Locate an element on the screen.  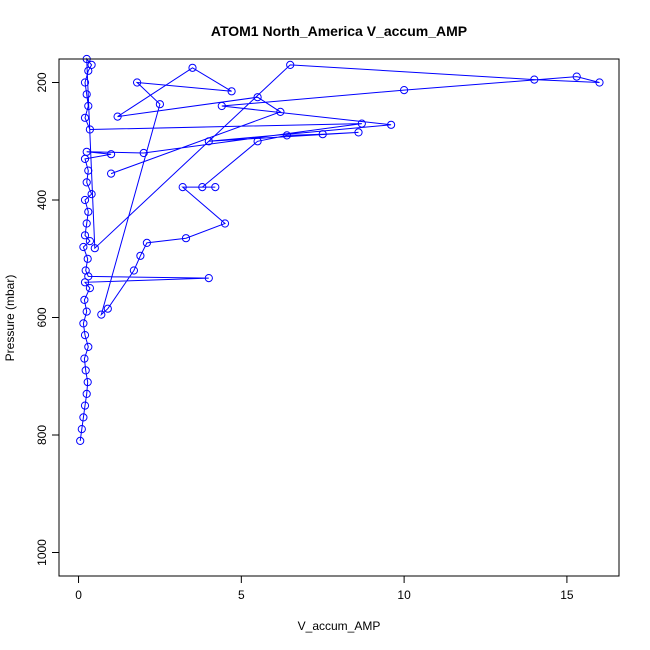
y-axis: 200 400 600 800 1000 is located at coordinates (47, 319).